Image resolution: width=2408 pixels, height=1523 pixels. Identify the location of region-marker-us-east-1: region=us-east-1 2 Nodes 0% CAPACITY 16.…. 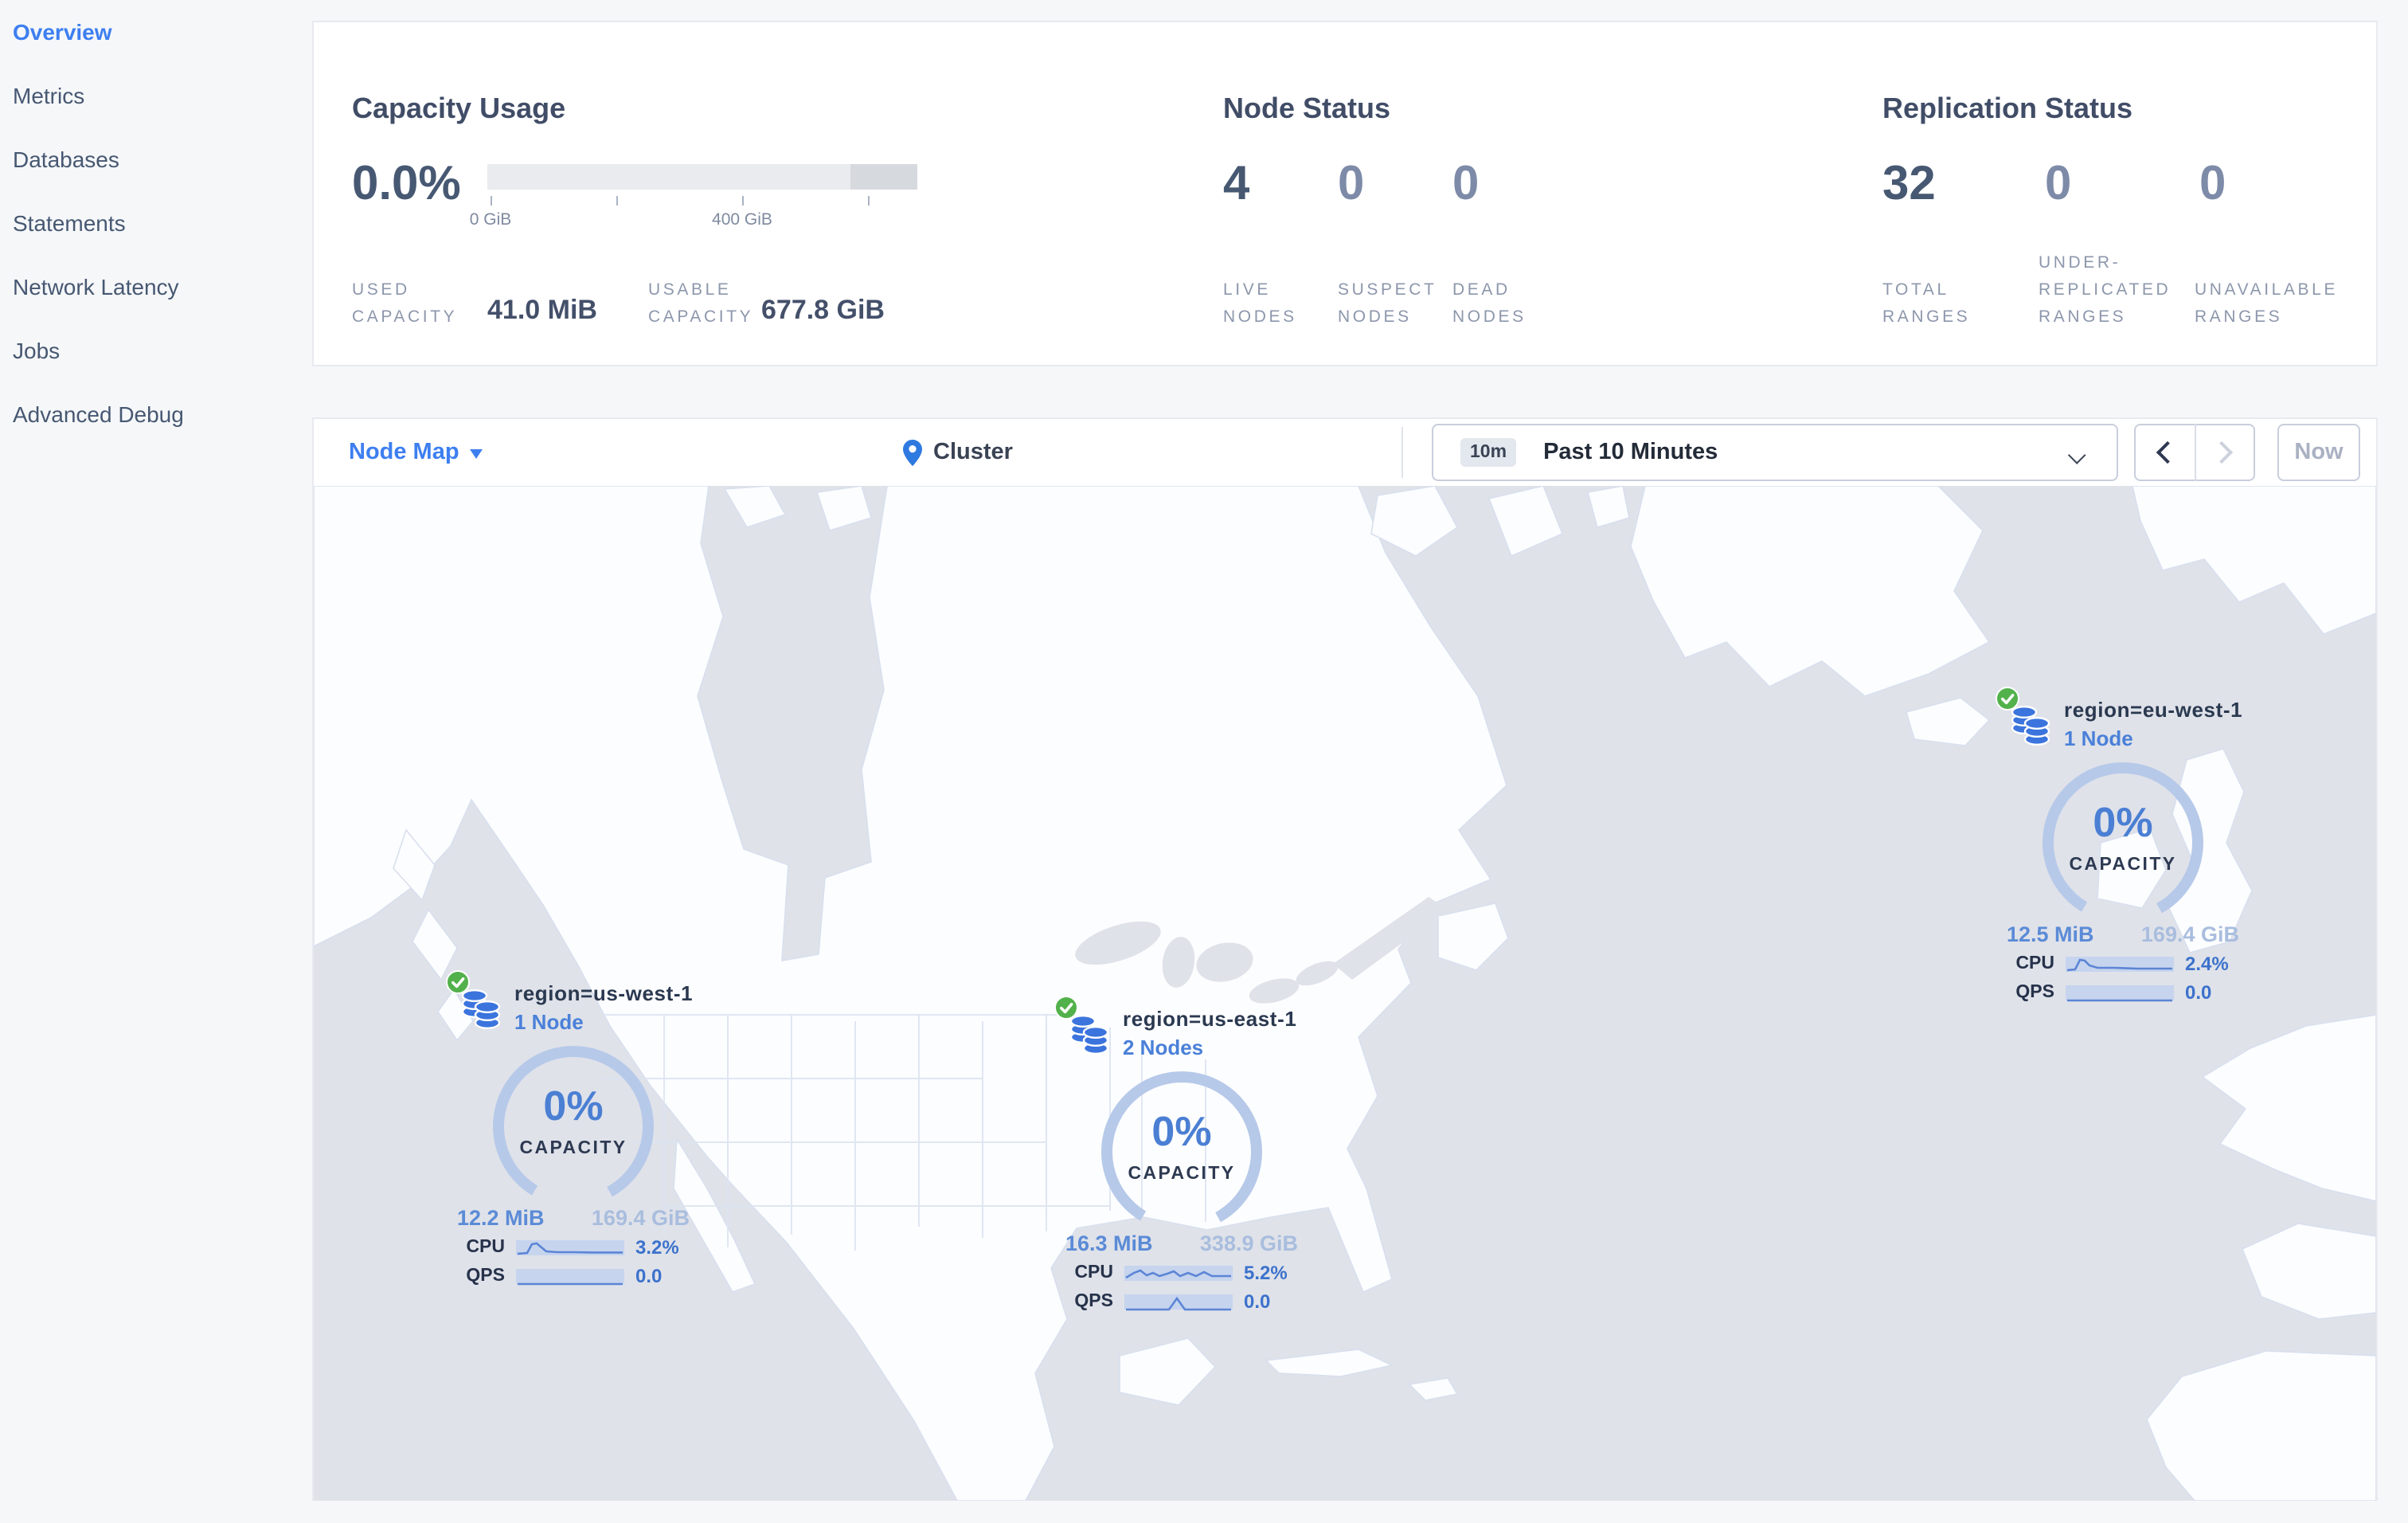
(1177, 1154).